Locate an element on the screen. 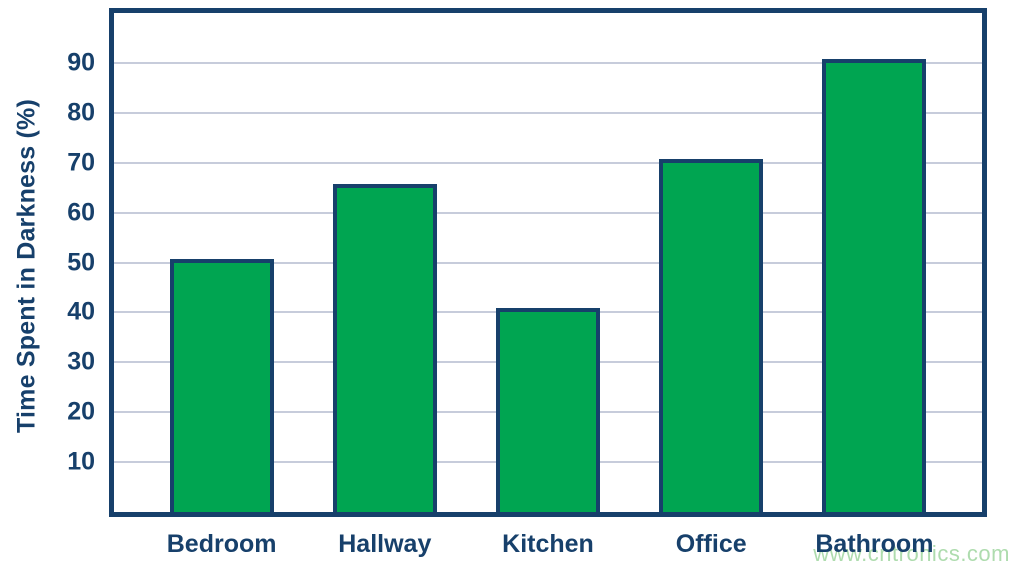 The height and width of the screenshot is (571, 1018). bar-slot-hallway is located at coordinates (384, 262).